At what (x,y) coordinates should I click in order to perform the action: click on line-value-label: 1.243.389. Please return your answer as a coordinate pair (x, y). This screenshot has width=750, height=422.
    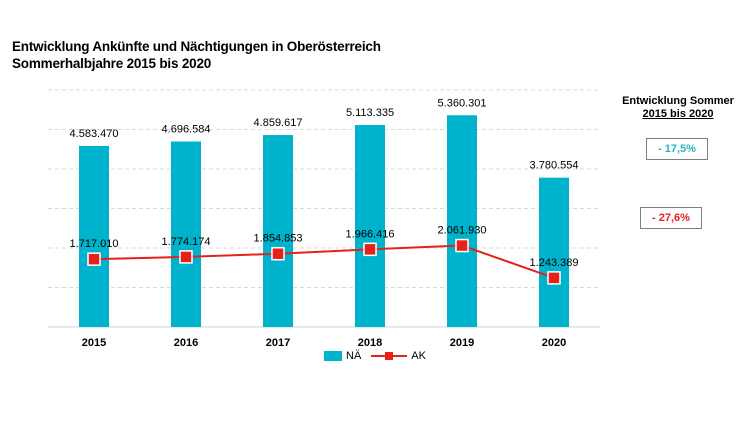
    Looking at the image, I should click on (554, 263).